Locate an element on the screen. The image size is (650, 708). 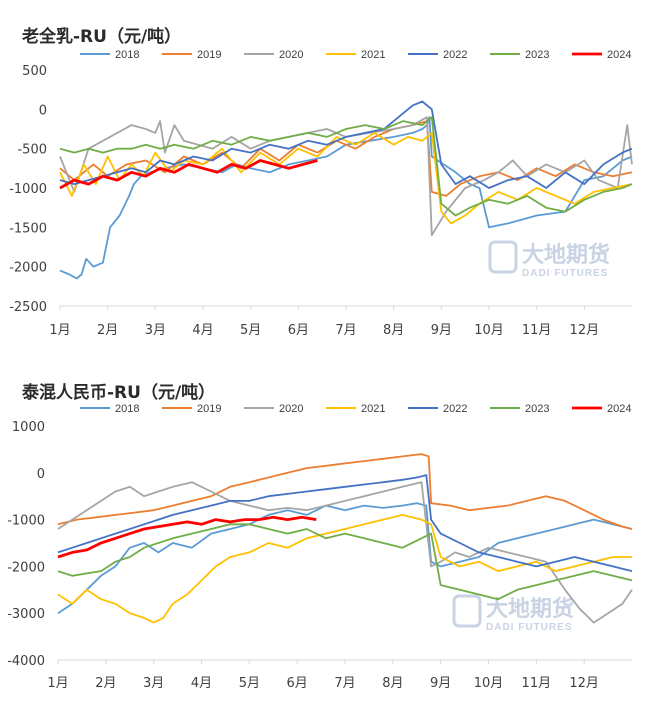
y-tick-label: -2500 is located at coordinates (28, 307).